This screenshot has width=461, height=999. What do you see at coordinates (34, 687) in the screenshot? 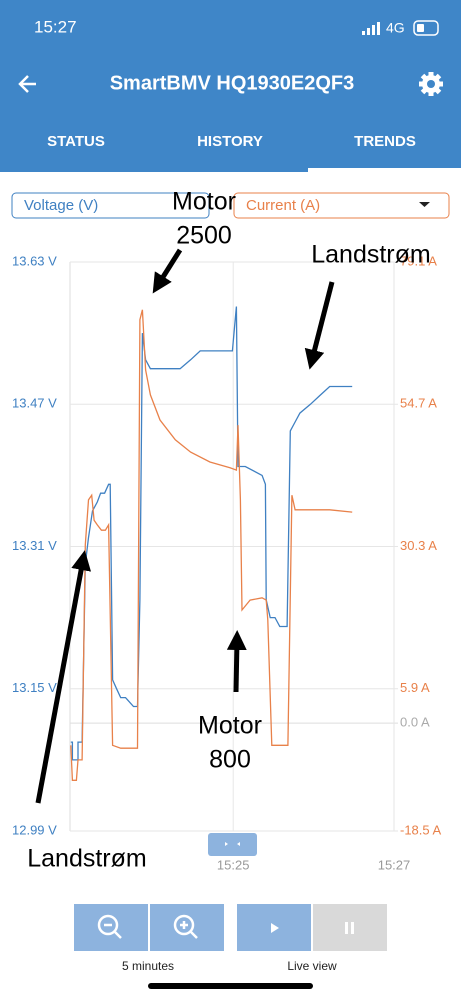
I see `y-tick-label: 13.15 V` at bounding box center [34, 687].